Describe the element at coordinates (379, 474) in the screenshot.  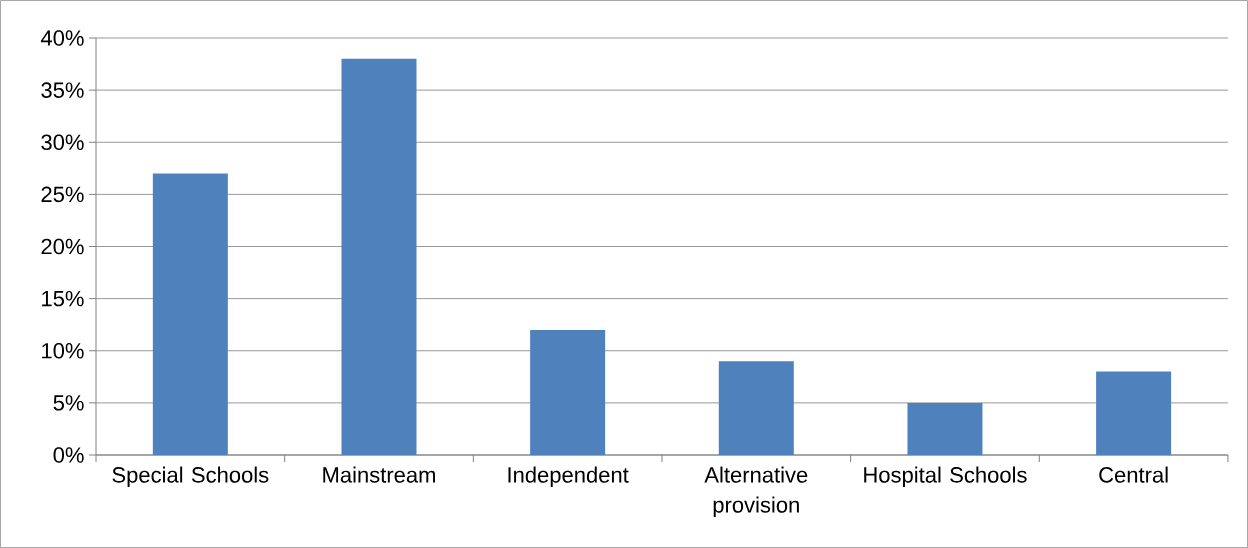
I see `x-tick-label: Mainstream` at that location.